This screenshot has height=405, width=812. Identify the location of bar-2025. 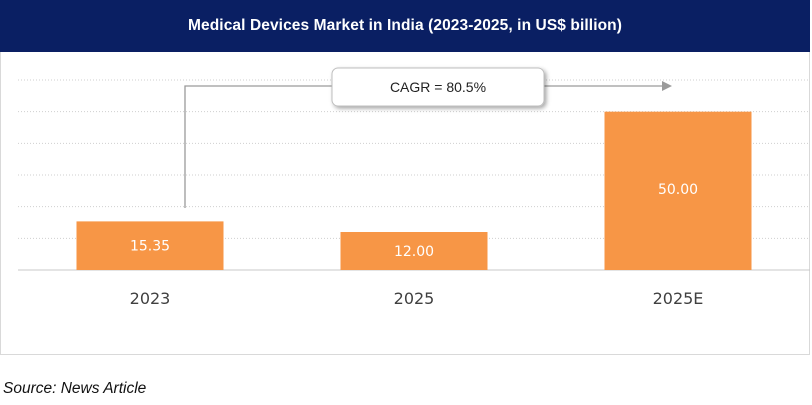
(414, 251).